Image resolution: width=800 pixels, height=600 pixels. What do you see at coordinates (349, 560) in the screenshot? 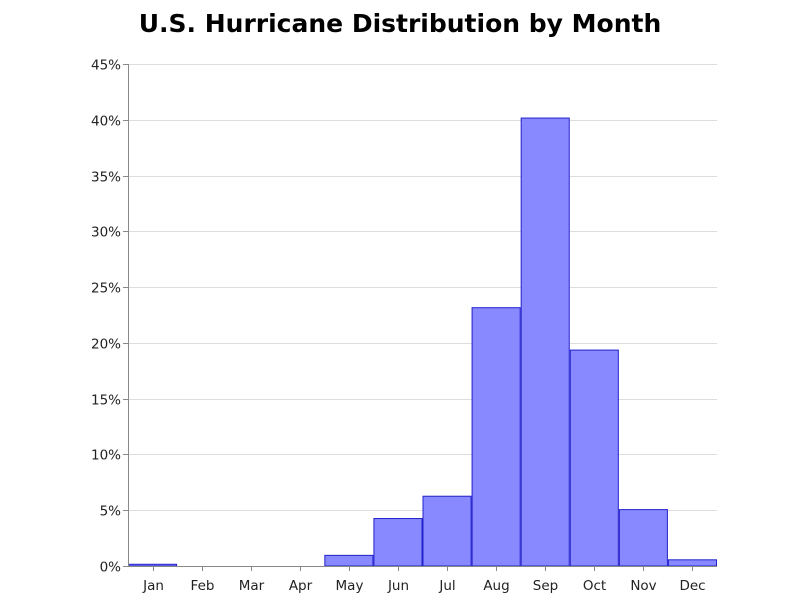
I see `bar-may` at bounding box center [349, 560].